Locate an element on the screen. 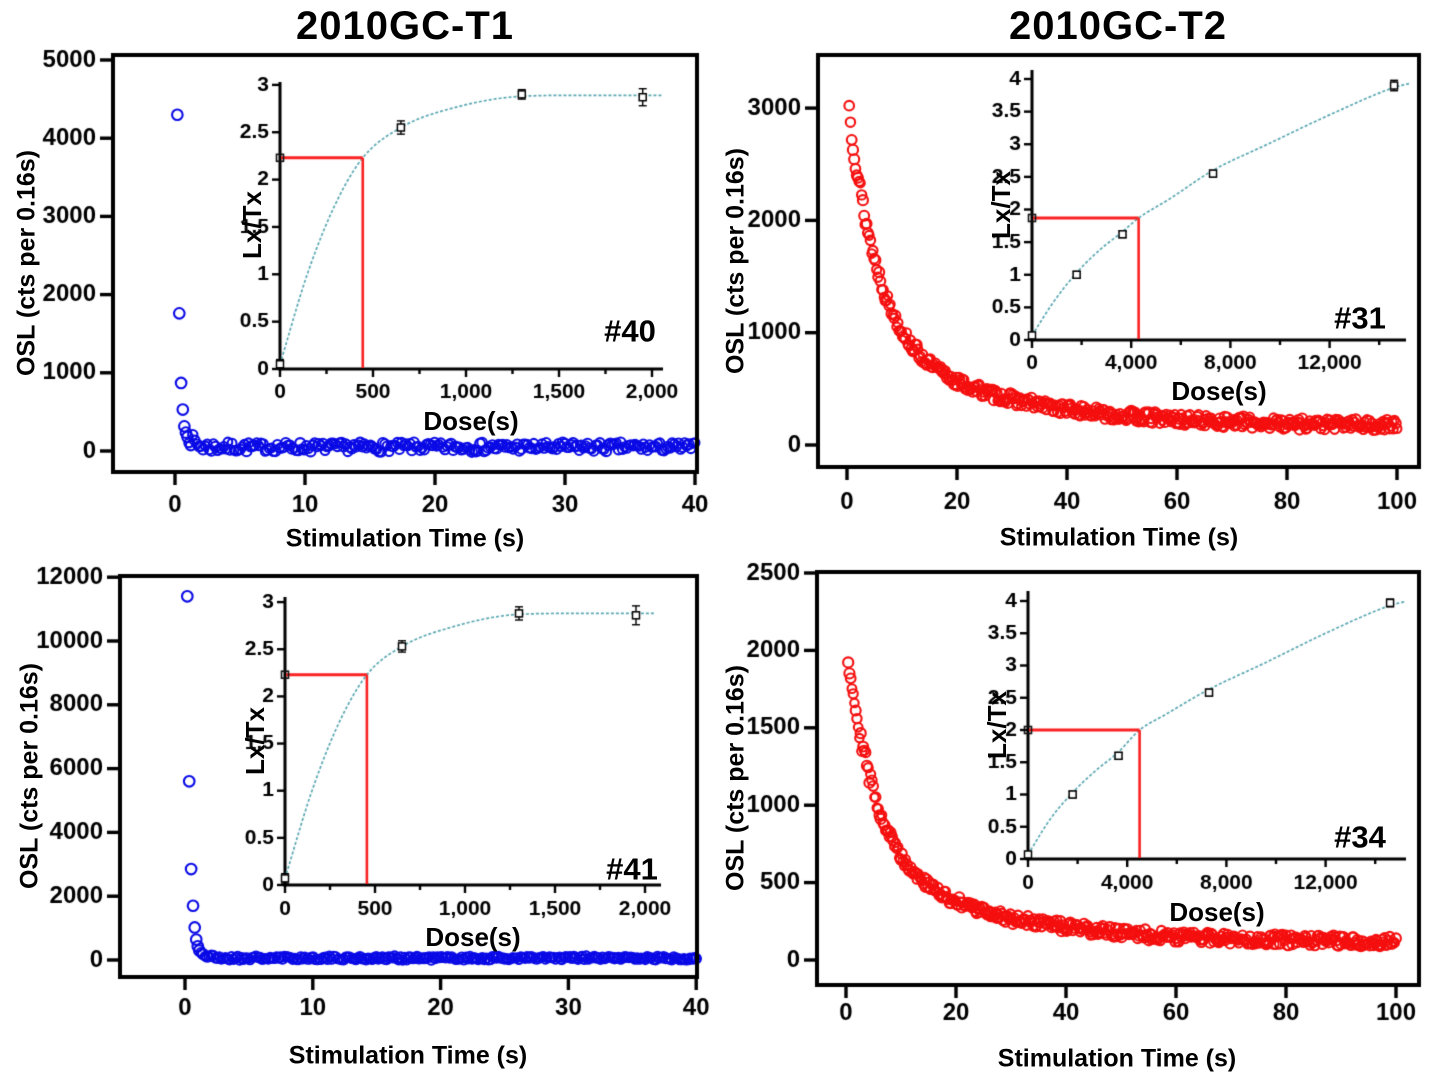 Image resolution: width=1429 pixels, height=1073 pixels. inset-x-axis-label-dose-40: Dose(s) is located at coordinates (471, 421).